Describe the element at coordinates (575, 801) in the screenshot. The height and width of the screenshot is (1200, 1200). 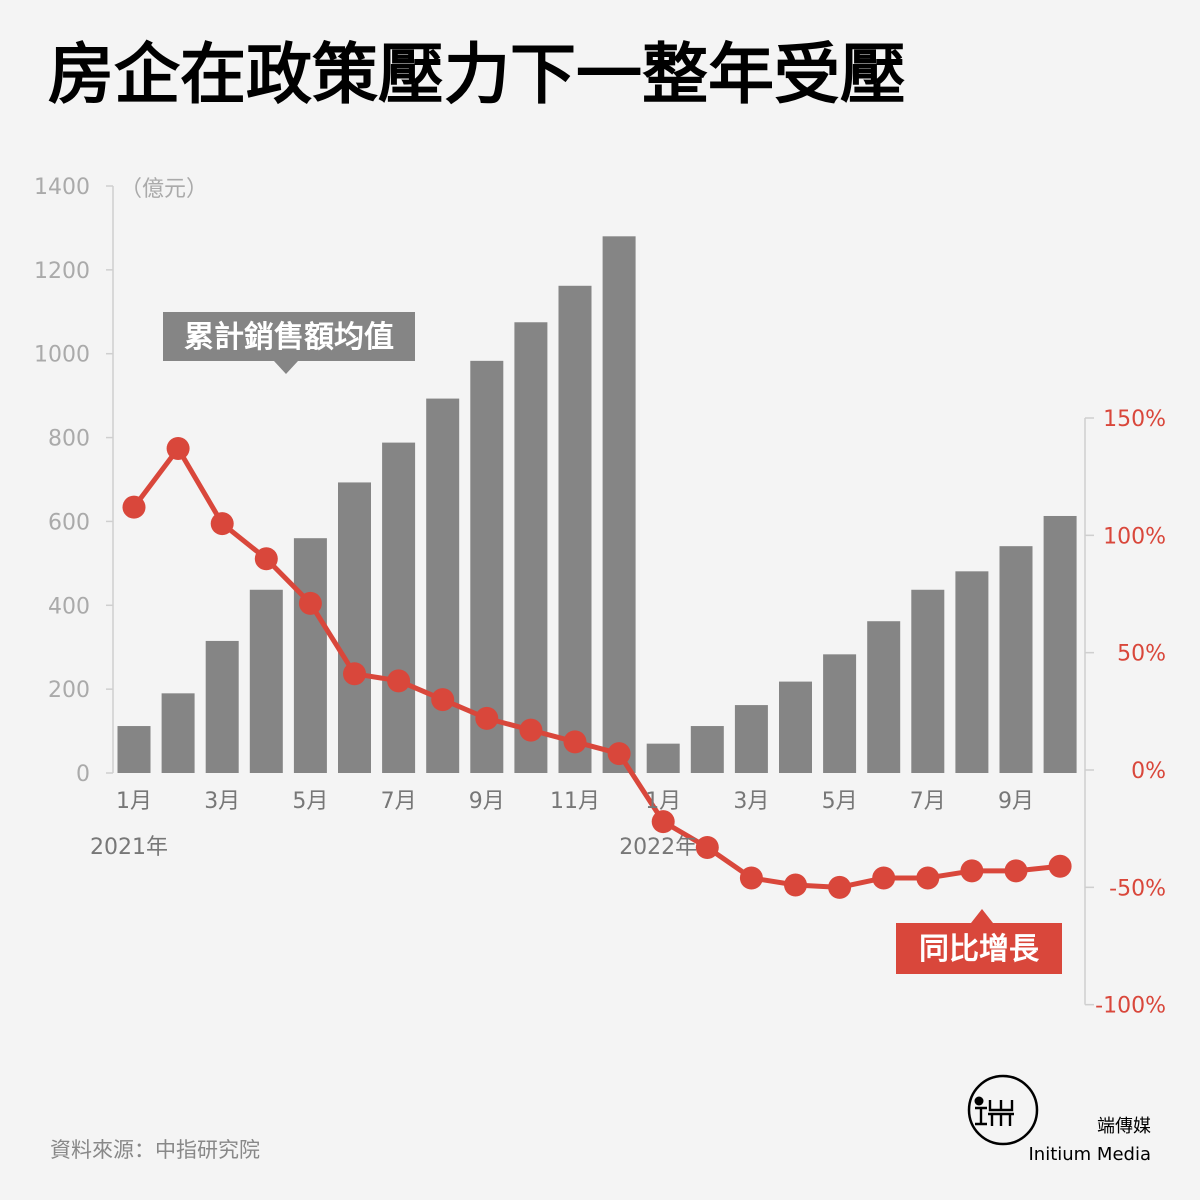
I see `x-tick-label: 11月` at that location.